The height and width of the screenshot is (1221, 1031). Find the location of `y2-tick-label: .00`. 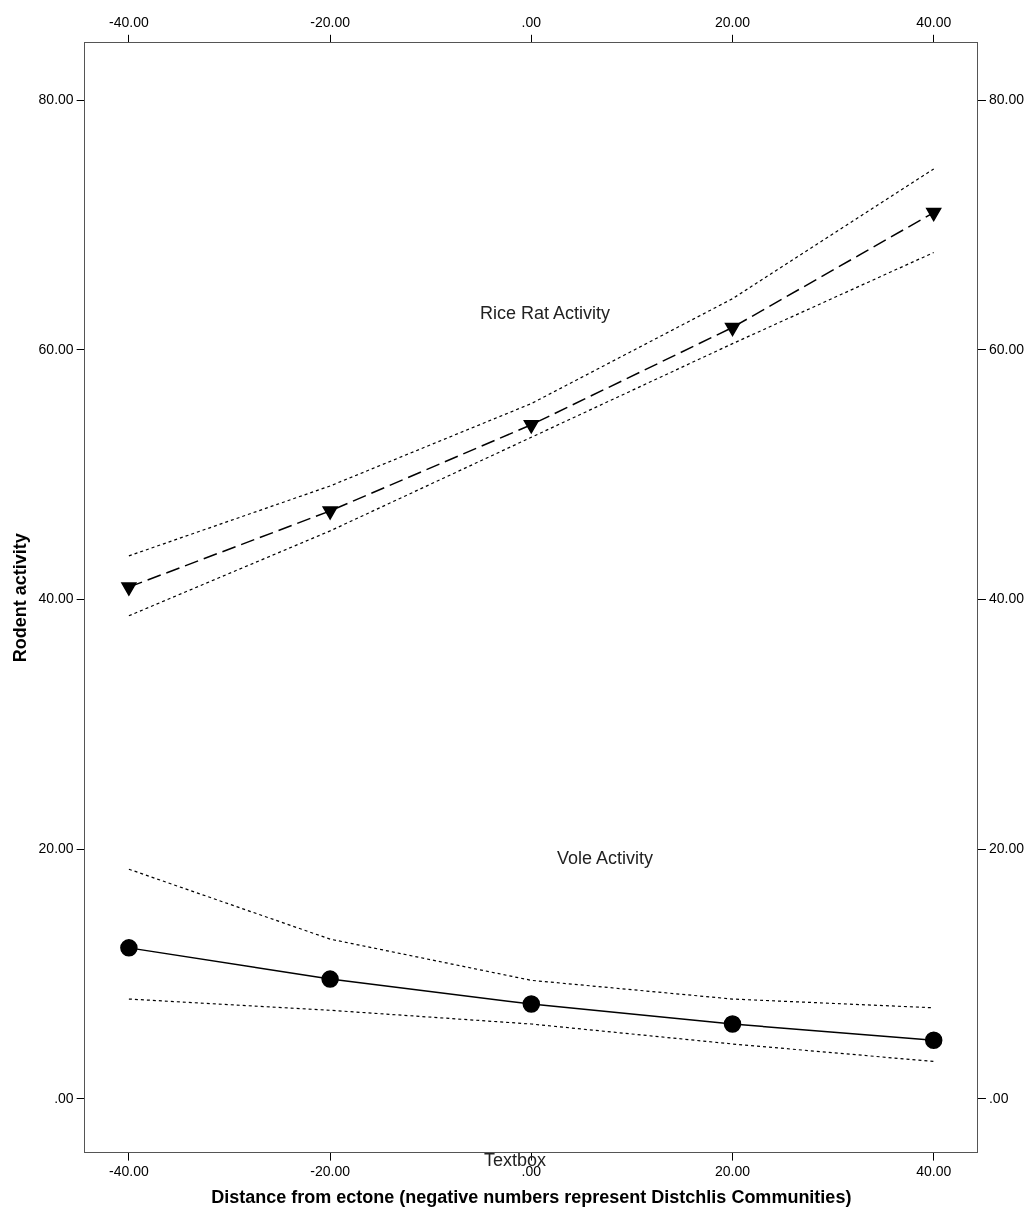

y2-tick-label: .00 is located at coordinates (998, 1097).